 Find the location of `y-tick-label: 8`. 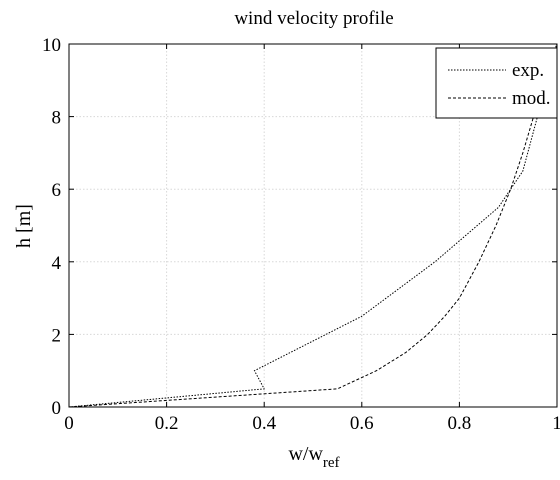

y-tick-label: 8 is located at coordinates (57, 118).